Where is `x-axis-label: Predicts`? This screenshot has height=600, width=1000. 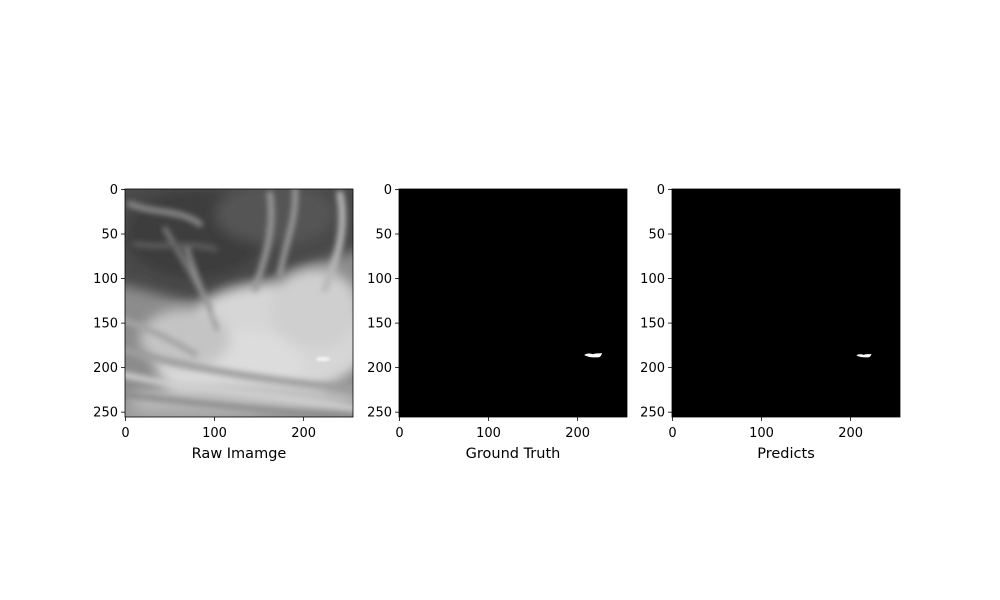 x-axis-label: Predicts is located at coordinates (786, 454).